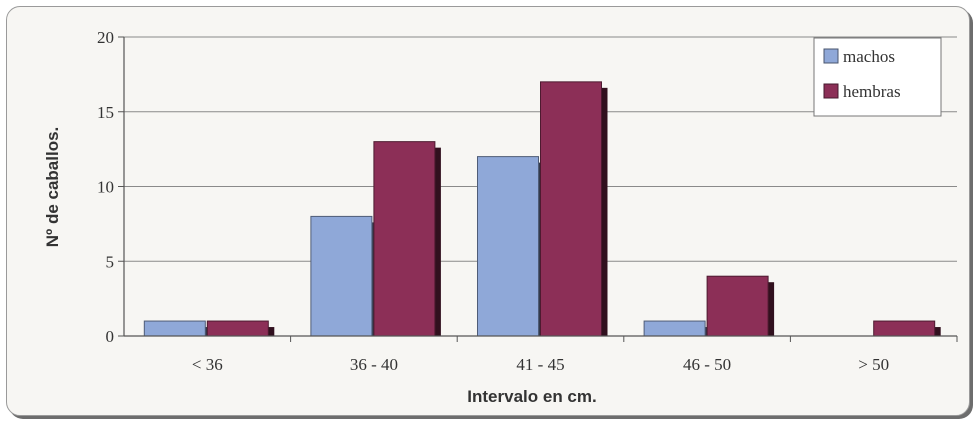  Describe the element at coordinates (873, 364) in the screenshot. I see `x-tick-label: > 50` at that location.